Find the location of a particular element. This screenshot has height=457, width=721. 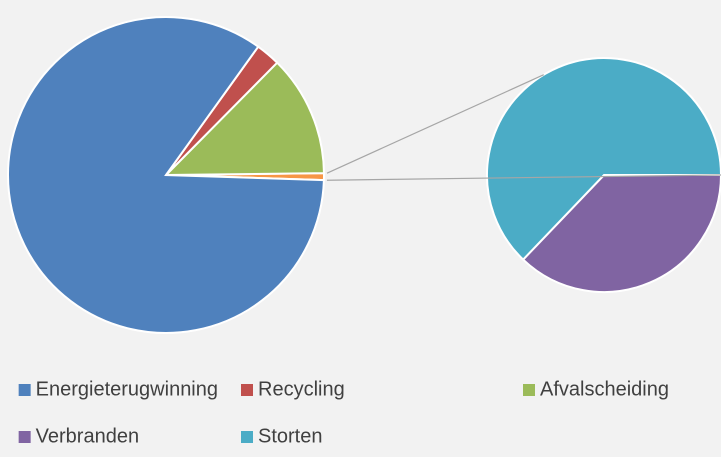

legend-label: Recycling is located at coordinates (301, 389).